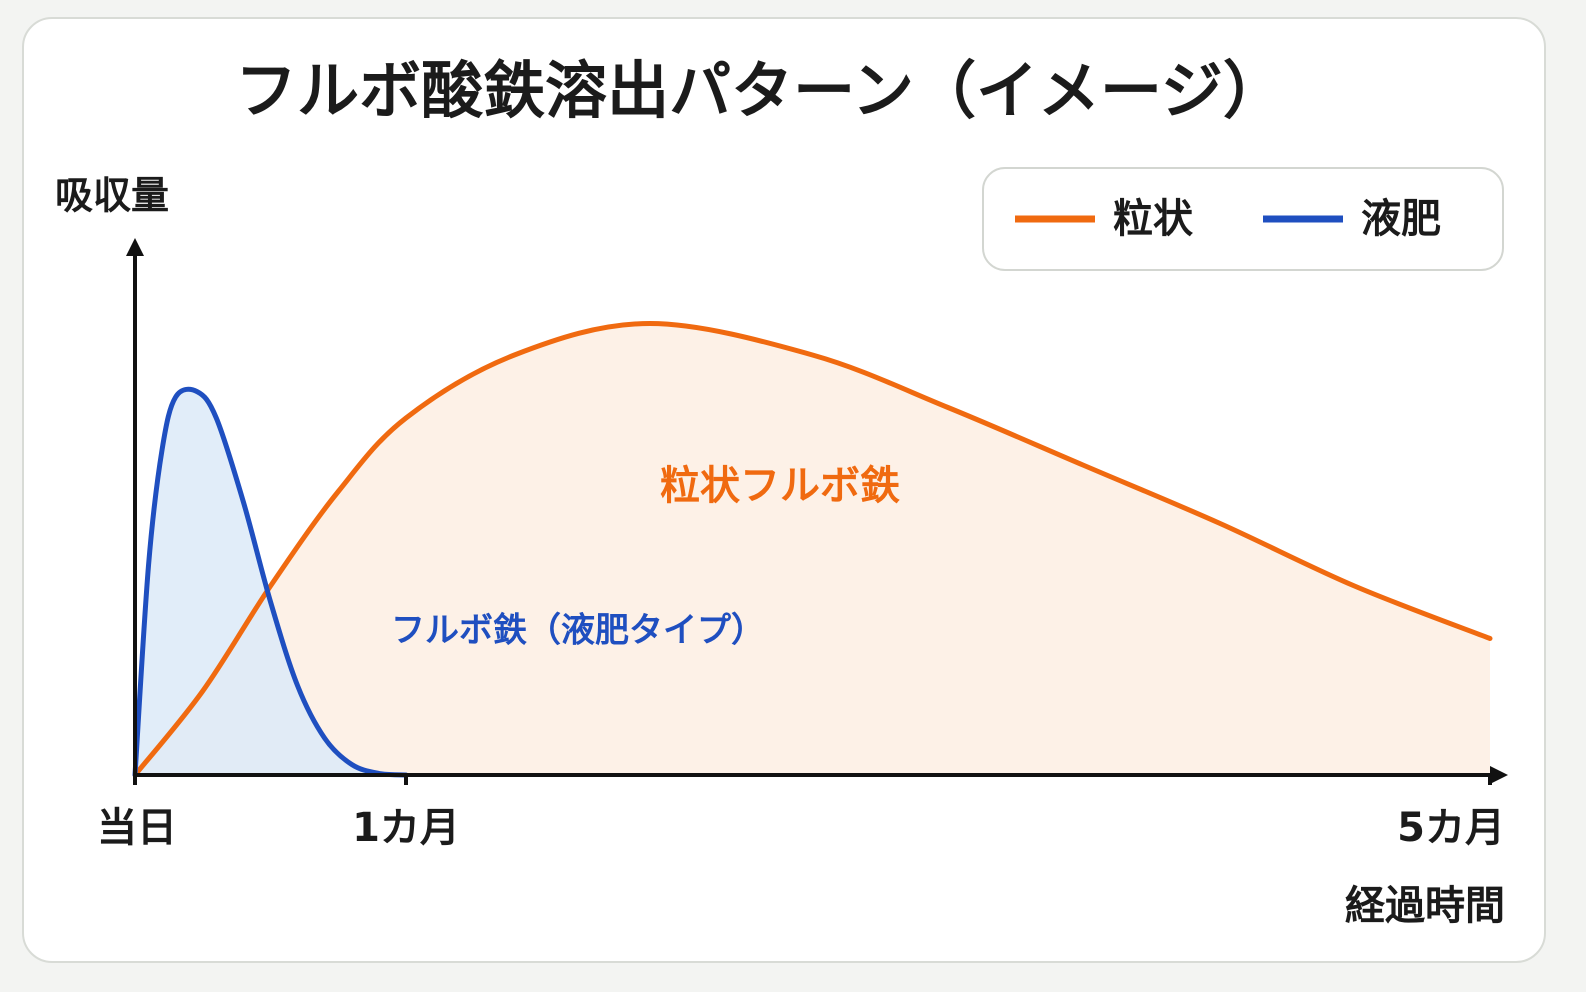  What do you see at coordinates (1451, 828) in the screenshot?
I see `x-tick-label: 5カ月` at bounding box center [1451, 828].